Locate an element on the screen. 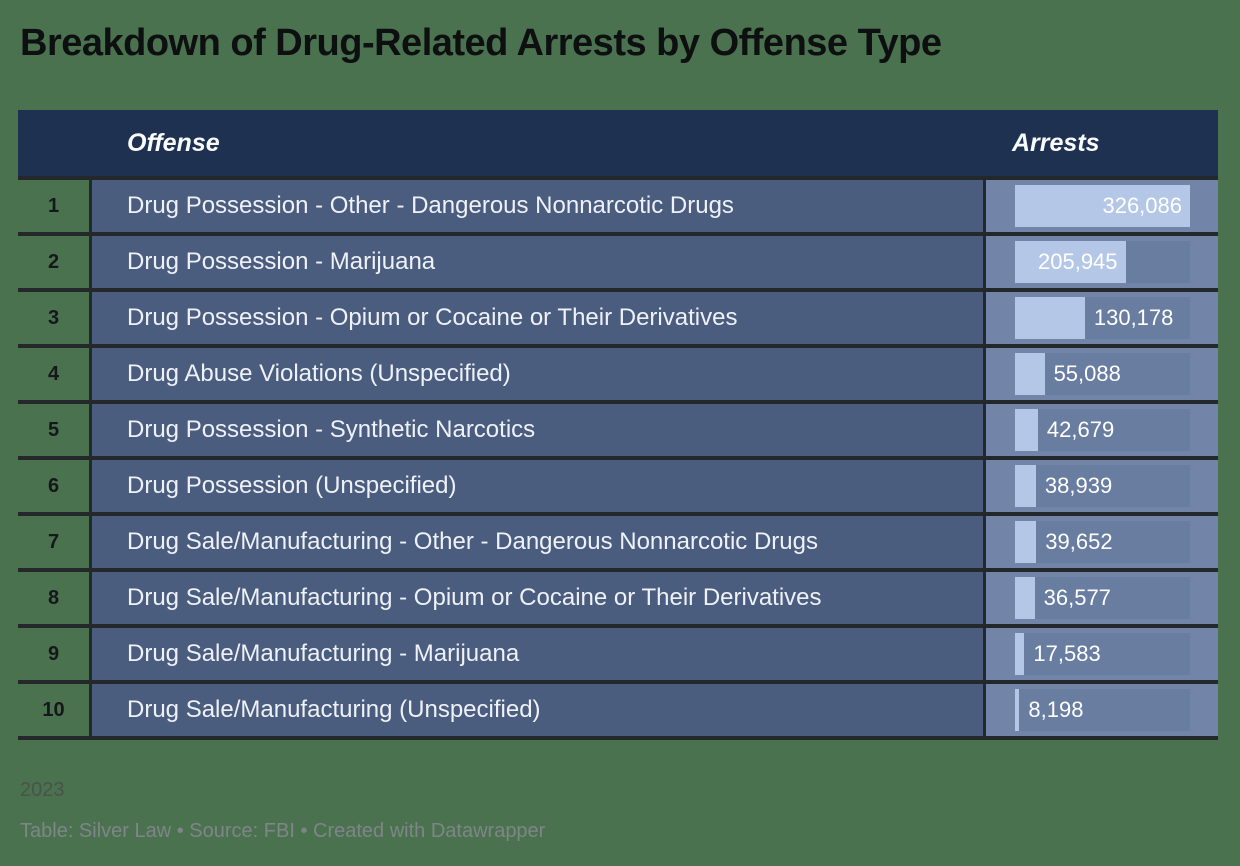 This screenshot has height=866, width=1240. arrests-cell: 55,088 is located at coordinates (1102, 374).